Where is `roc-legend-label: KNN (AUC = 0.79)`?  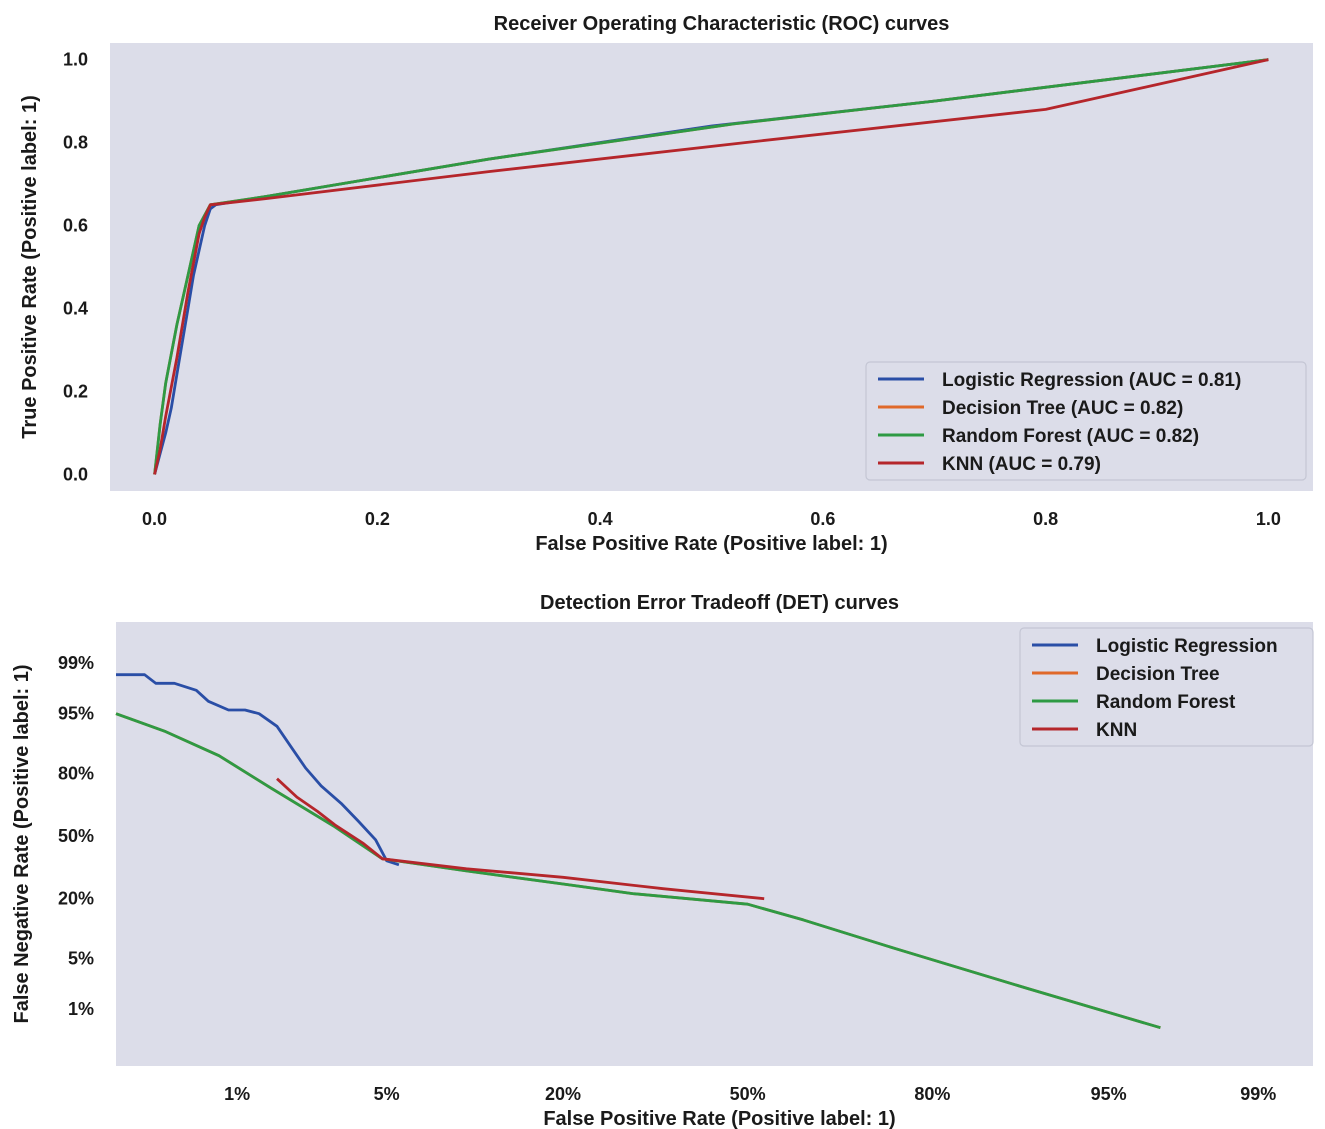 roc-legend-label: KNN (AUC = 0.79) is located at coordinates (1021, 464).